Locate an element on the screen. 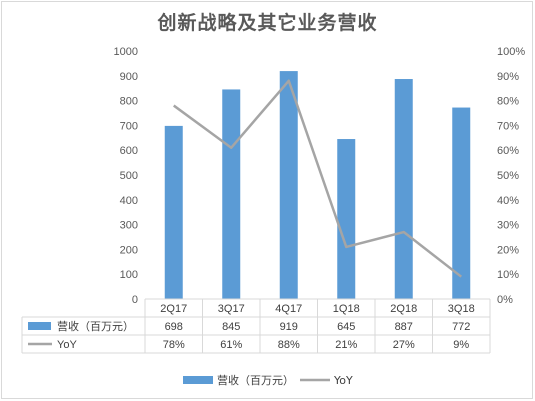 Image resolution: width=535 pixels, height=401 pixels. x-tick-label: 3Q17 is located at coordinates (231, 309).